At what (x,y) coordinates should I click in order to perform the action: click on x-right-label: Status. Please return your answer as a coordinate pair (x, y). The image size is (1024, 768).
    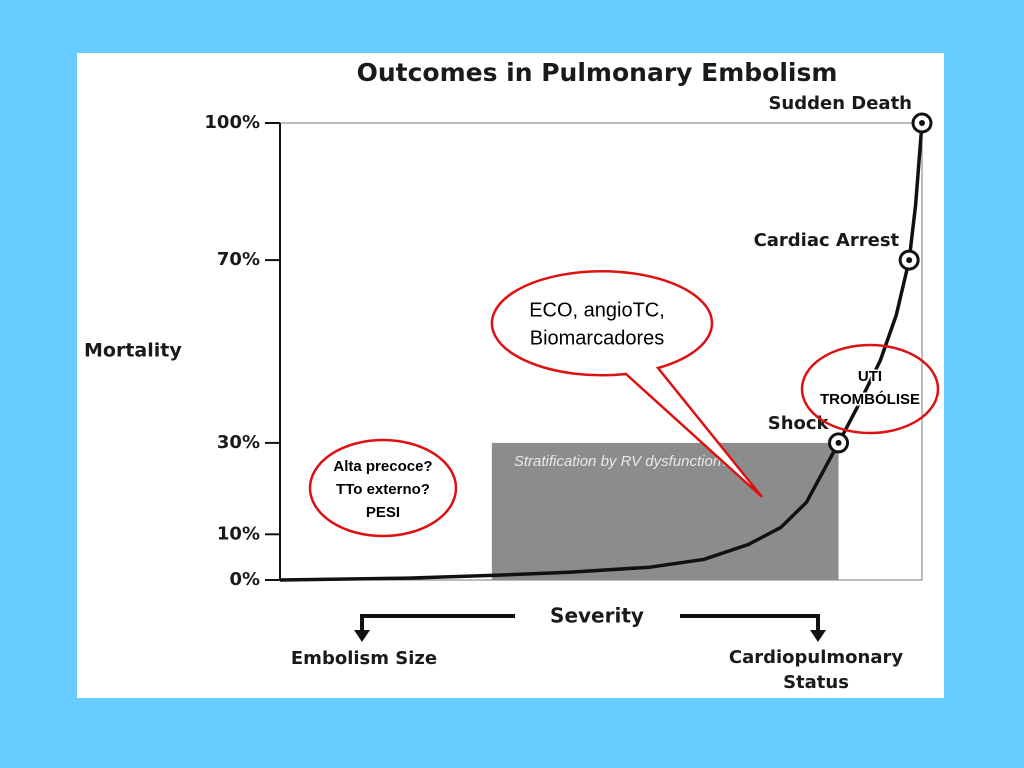
    Looking at the image, I should click on (816, 682).